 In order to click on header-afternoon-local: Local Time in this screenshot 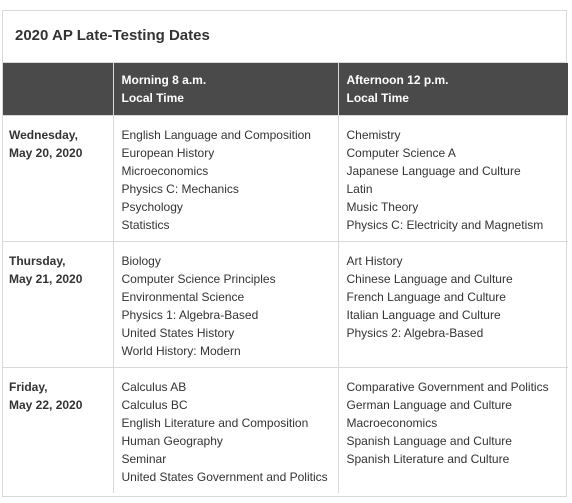, I will do `click(377, 98)`.